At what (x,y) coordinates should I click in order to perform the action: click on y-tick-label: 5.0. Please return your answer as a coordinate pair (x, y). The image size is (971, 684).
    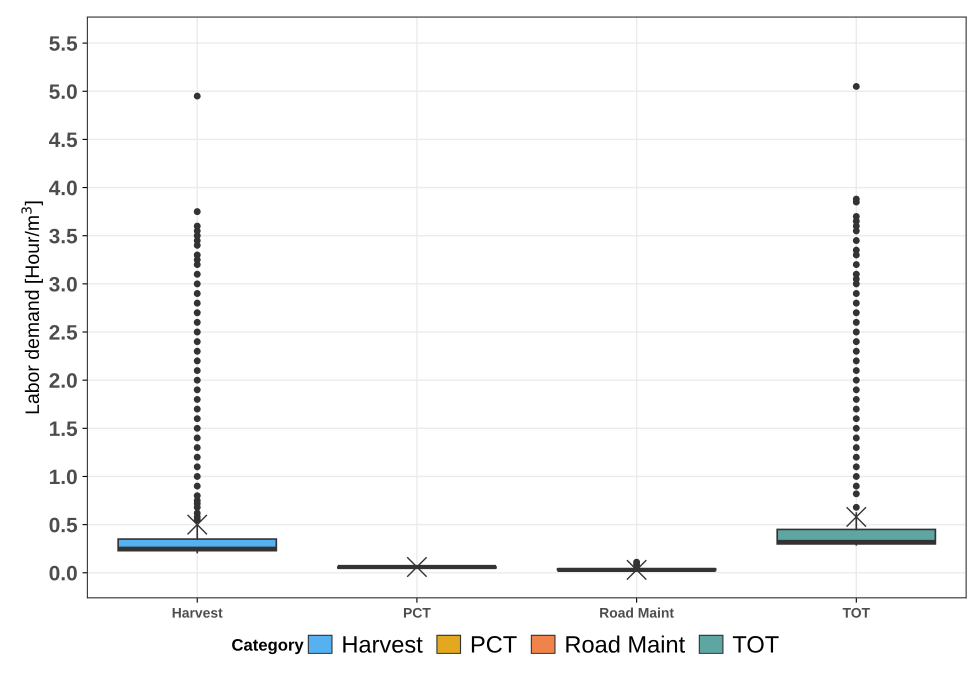
    Looking at the image, I should click on (63, 92).